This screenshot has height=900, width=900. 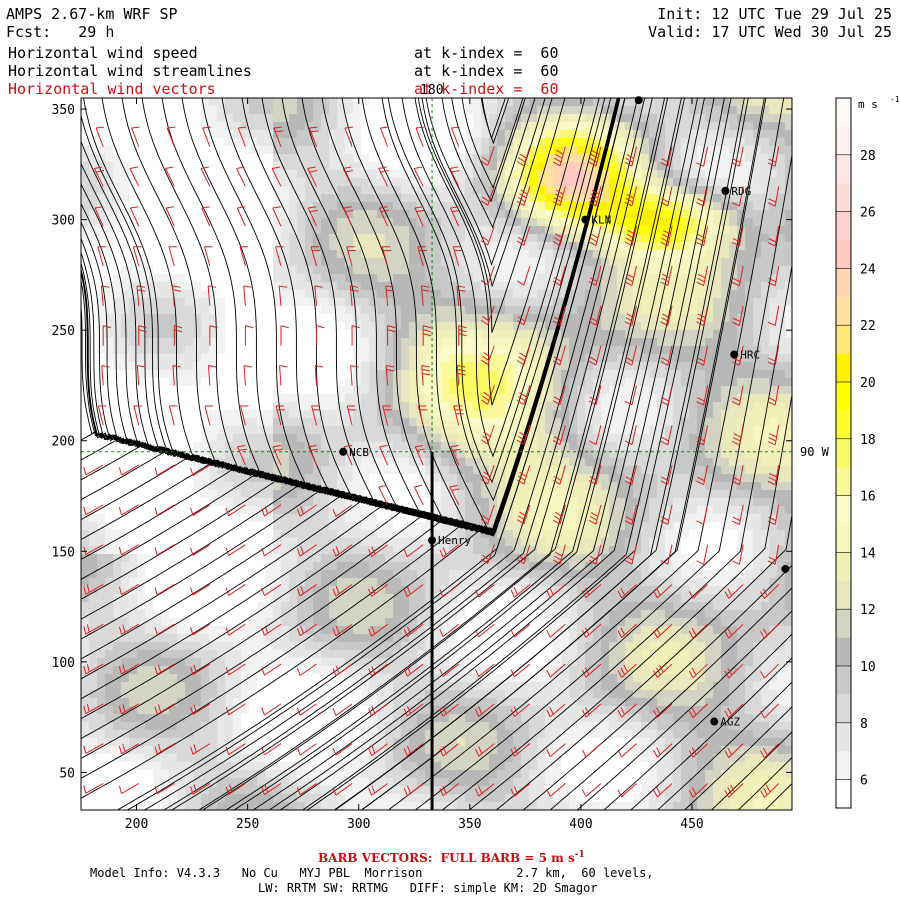 I want to click on parallel-label: 90 W, so click(x=815, y=452).